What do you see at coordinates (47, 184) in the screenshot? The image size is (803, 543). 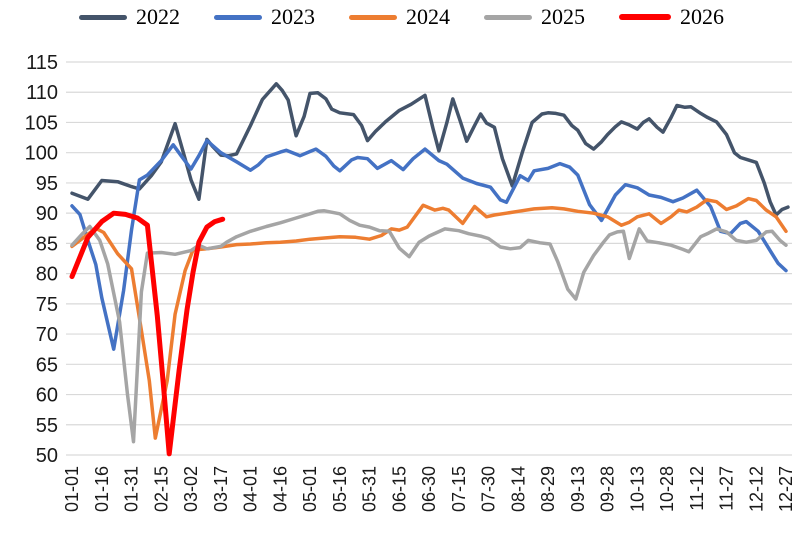 I see `y-axis-tick-label: 95` at bounding box center [47, 184].